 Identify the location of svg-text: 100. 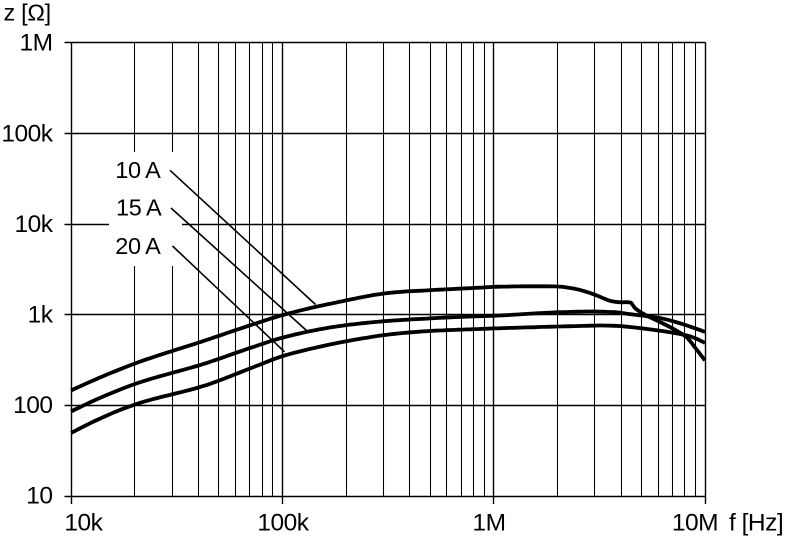
(32, 405).